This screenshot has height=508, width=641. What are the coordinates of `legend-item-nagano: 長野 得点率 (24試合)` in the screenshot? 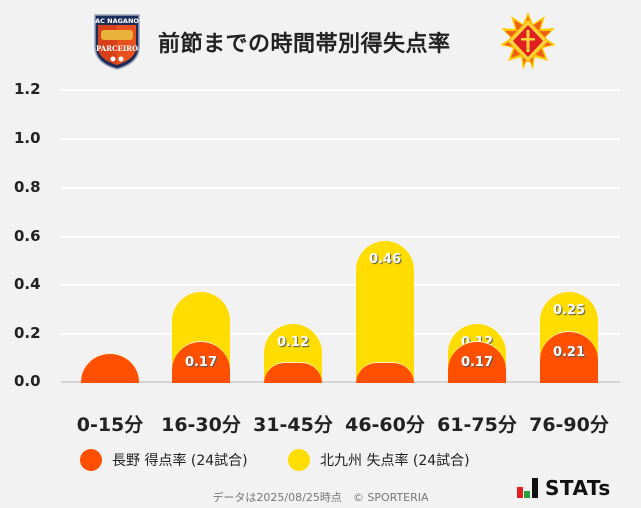 It's located at (164, 460).